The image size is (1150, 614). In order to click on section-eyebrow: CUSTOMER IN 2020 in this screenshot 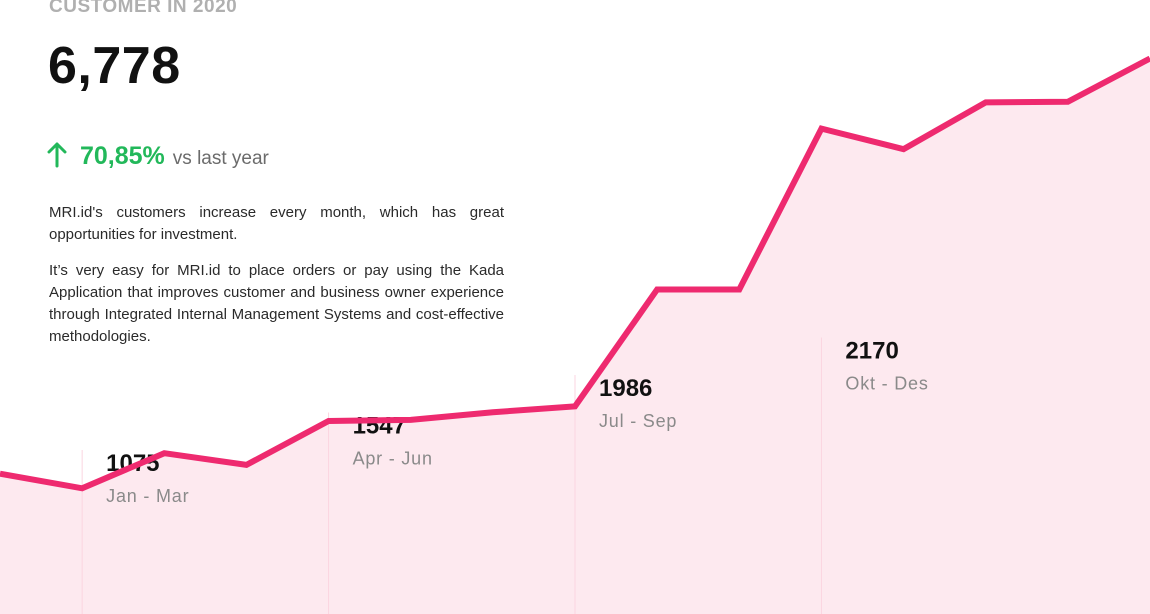, I will do `click(143, 8)`.